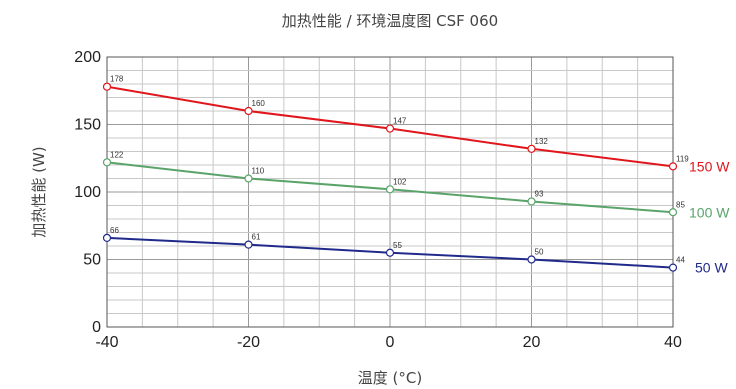  I want to click on data-label: 50, so click(539, 252).